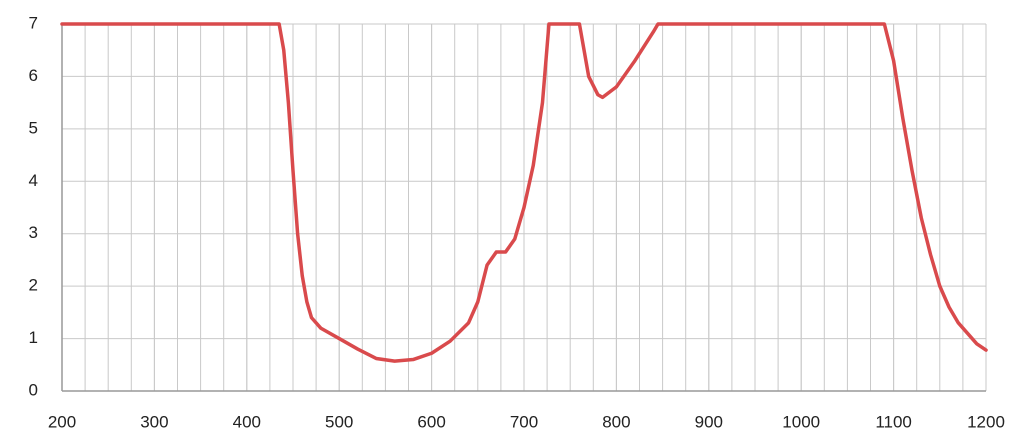 This screenshot has height=446, width=1024. Describe the element at coordinates (247, 421) in the screenshot. I see `x-tick-label: 400` at that location.